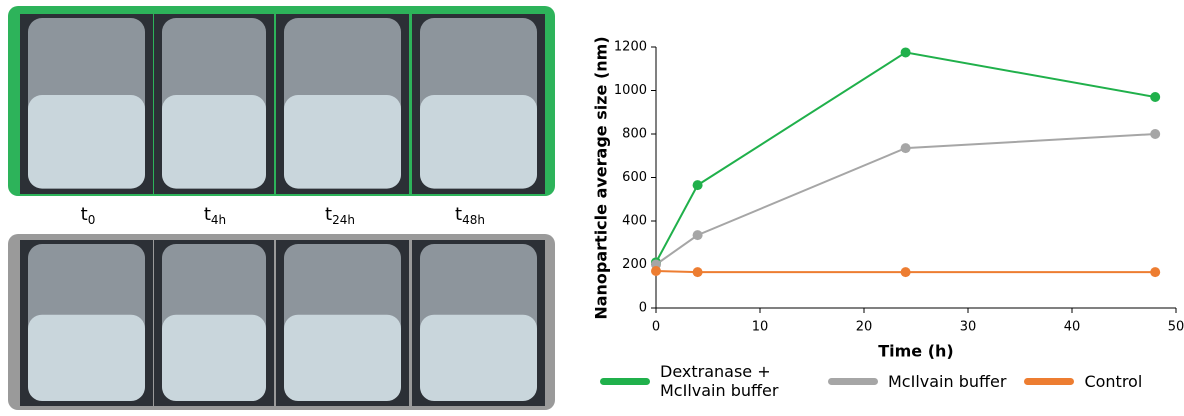 The image size is (1184, 416). What do you see at coordinates (947, 381) in the screenshot?
I see `legend-label: McIlvain buffer` at bounding box center [947, 381].